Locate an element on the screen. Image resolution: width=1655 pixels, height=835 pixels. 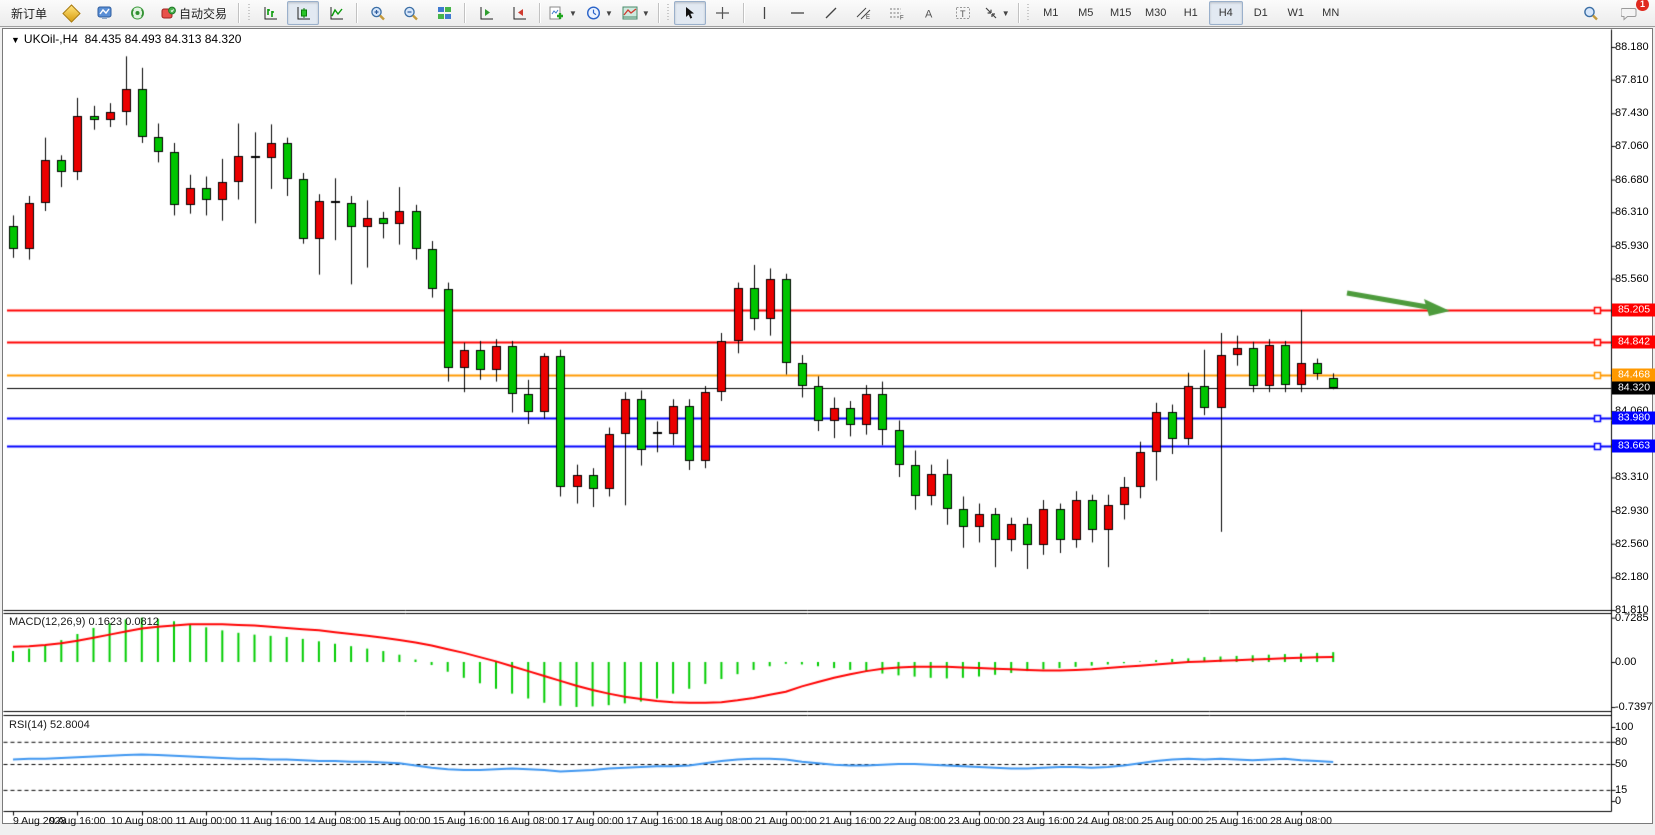
horizontal-line-tool-button is located at coordinates (798, 13).